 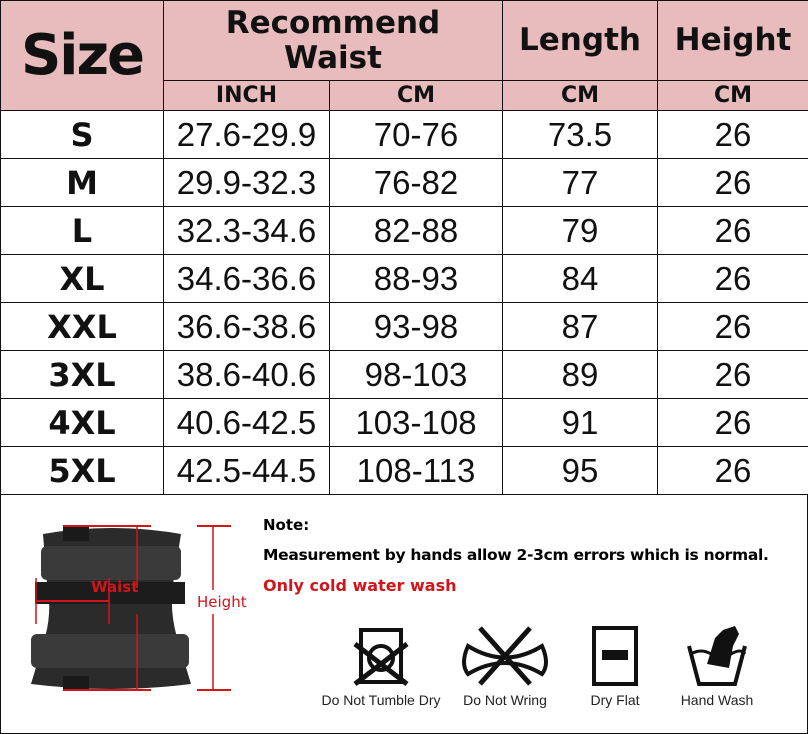 What do you see at coordinates (580, 278) in the screenshot?
I see `cell-length: 84` at bounding box center [580, 278].